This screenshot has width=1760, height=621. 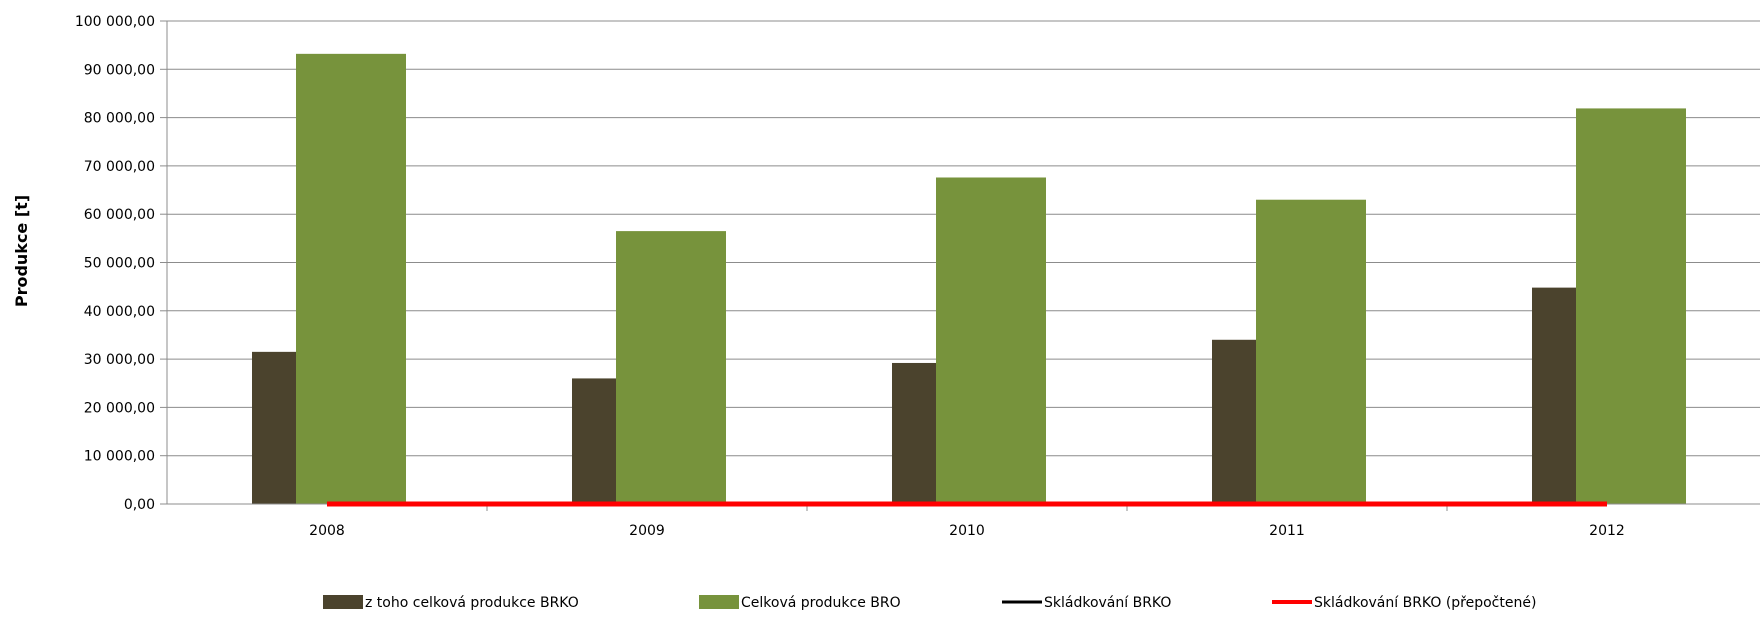 What do you see at coordinates (647, 531) in the screenshot?
I see `x-tick-label: 2009` at bounding box center [647, 531].